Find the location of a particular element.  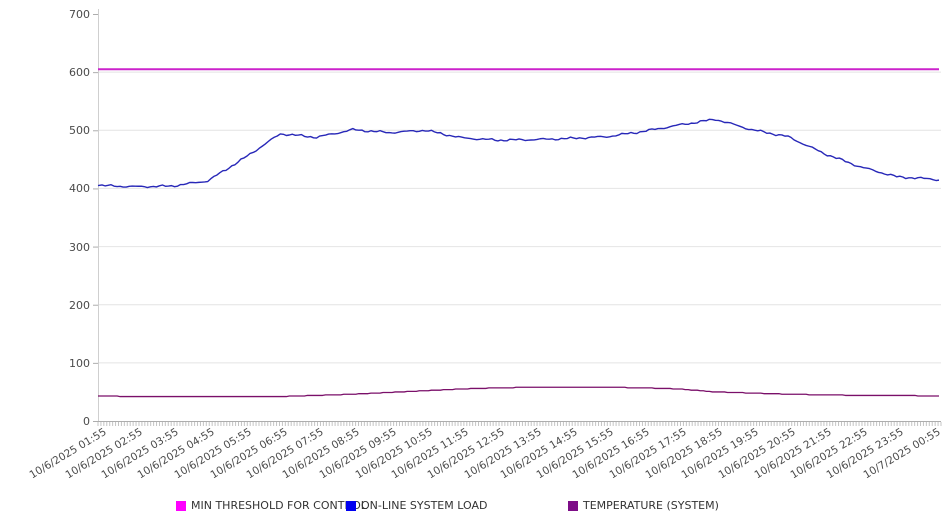

legend-label: ON-LINE SYSTEM LOAD is located at coordinates (424, 505).